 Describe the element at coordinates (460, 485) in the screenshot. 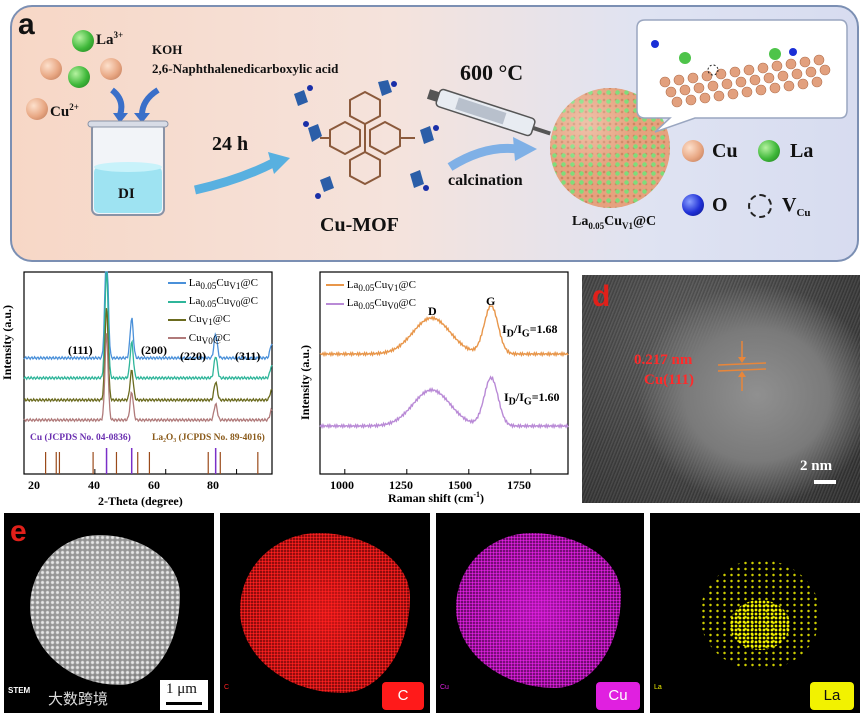

I see `raman-xtick-1500: 1500` at that location.